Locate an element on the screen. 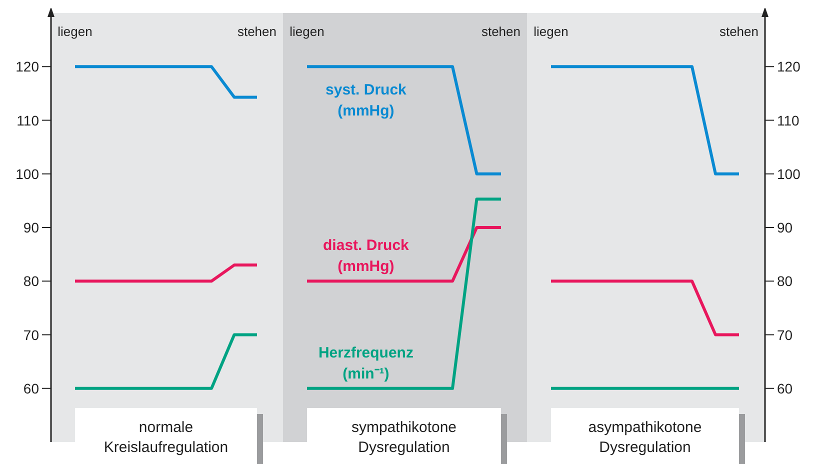  y-tick-label: 110 is located at coordinates (28, 120).